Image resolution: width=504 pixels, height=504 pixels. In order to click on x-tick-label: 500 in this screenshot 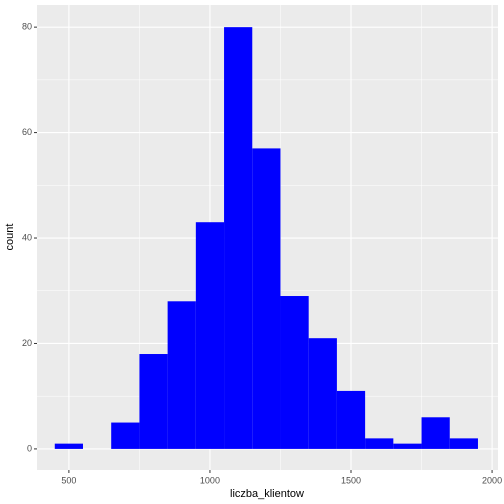, I will do `click(68, 480)`.